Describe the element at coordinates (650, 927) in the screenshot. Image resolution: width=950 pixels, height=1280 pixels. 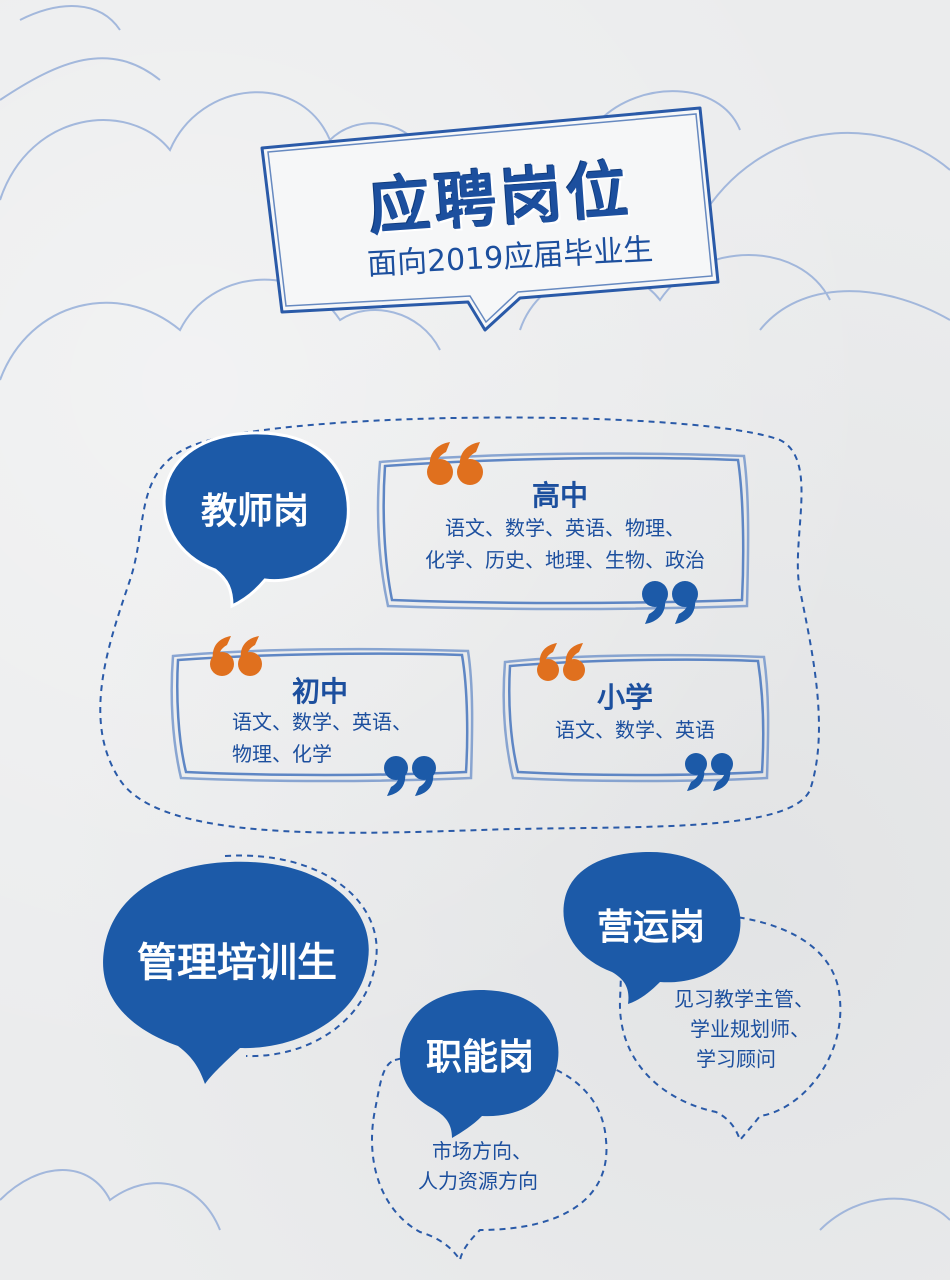
I see `operations-label: 营运岗` at that location.